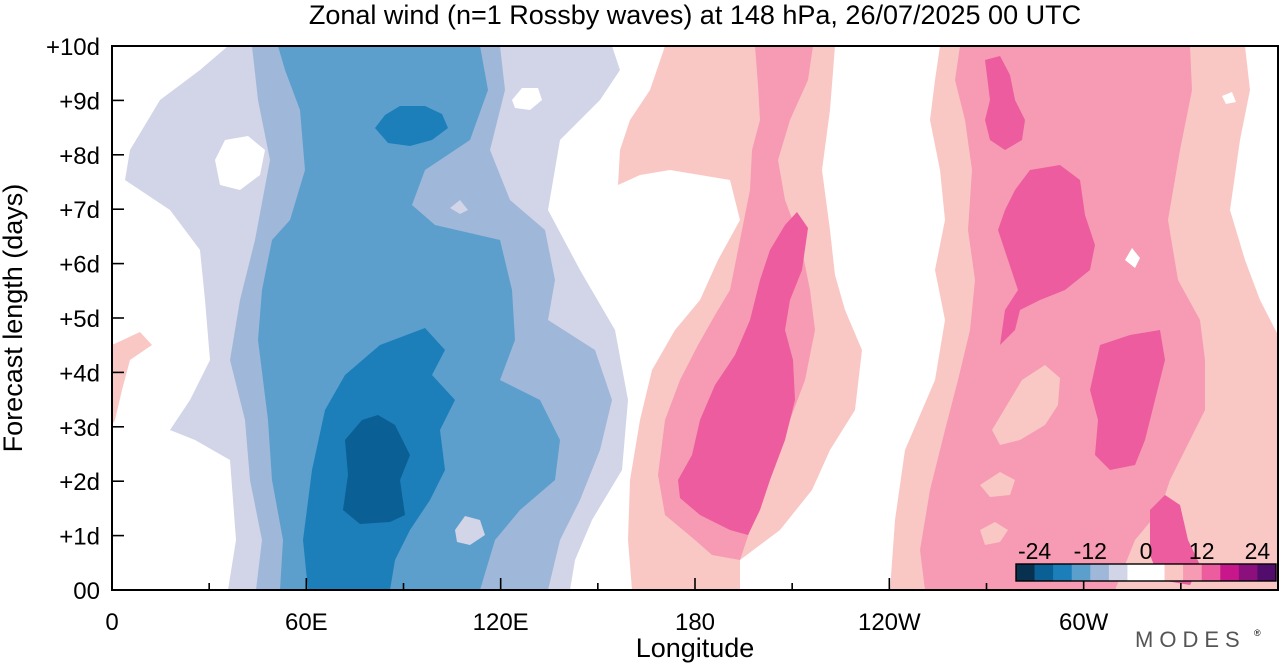 This screenshot has height=664, width=1280. I want to click on contour-cell-plus12-a, so click(1046, 255).